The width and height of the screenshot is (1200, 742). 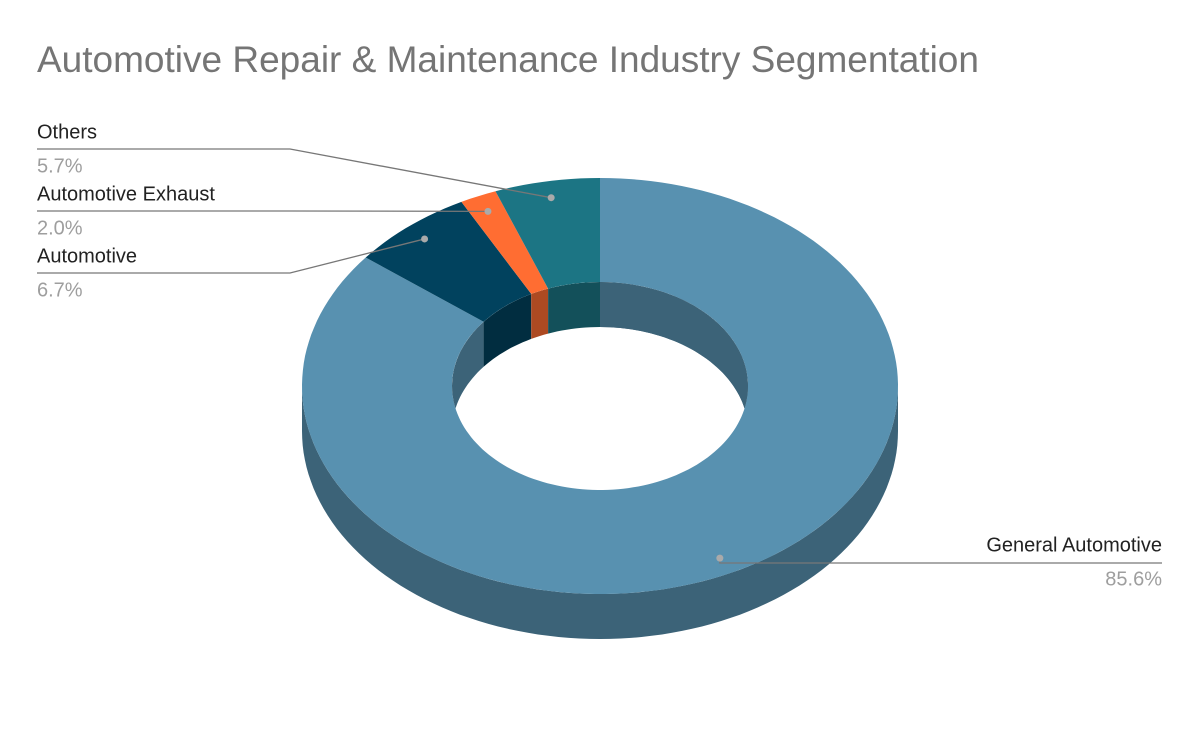 What do you see at coordinates (60, 290) in the screenshot?
I see `value-label: 6.7%` at bounding box center [60, 290].